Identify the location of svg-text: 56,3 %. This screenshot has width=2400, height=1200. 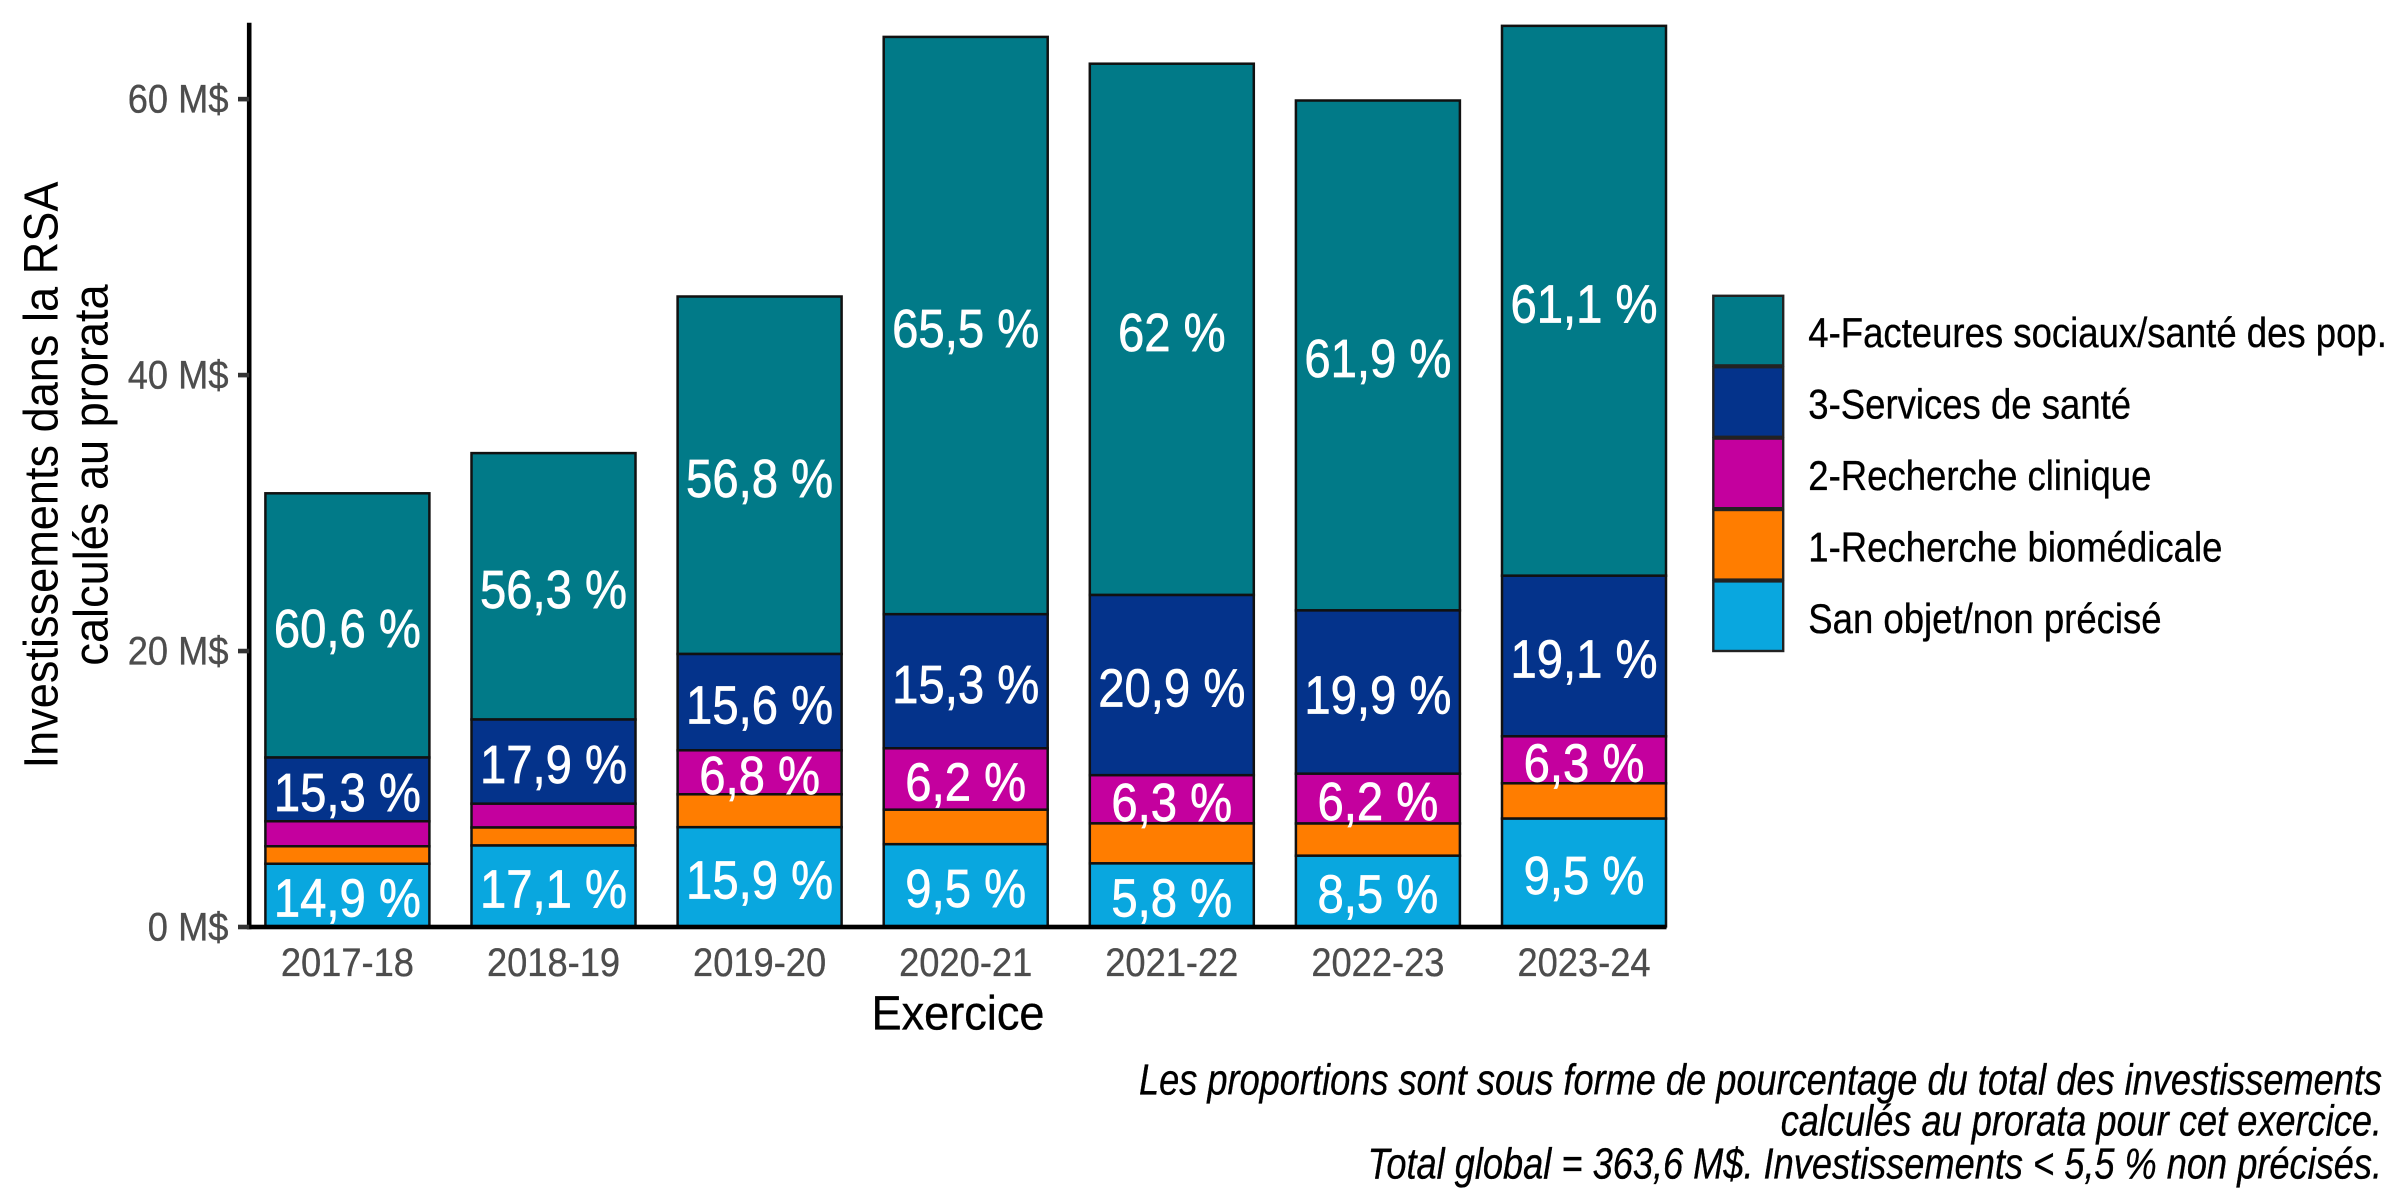
(553, 590).